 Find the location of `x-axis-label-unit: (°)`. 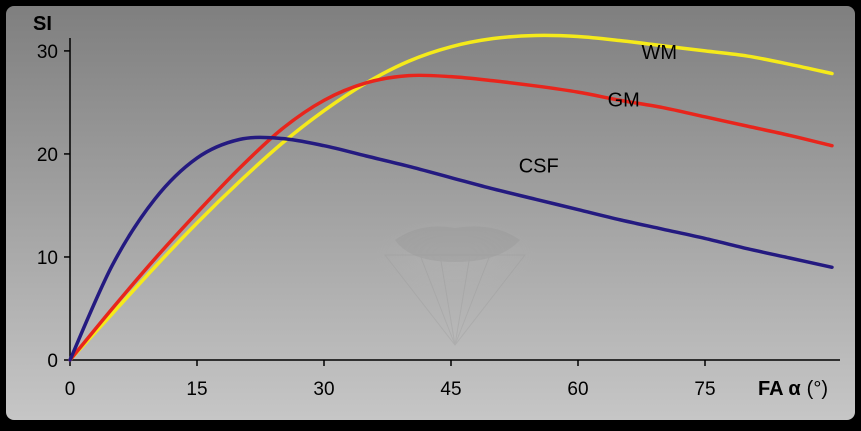

x-axis-label-unit: (°) is located at coordinates (817, 389).